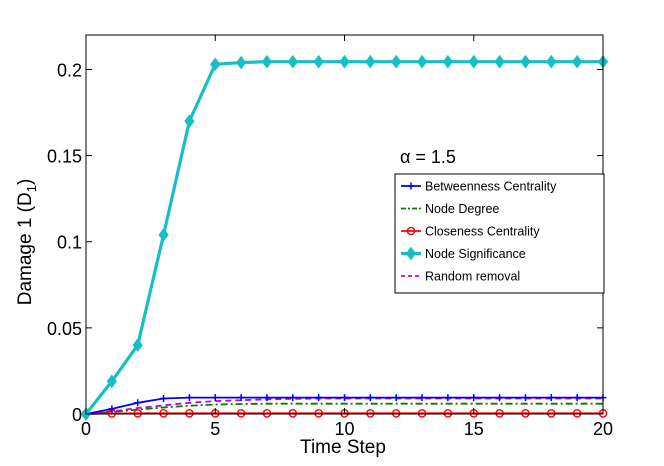 The width and height of the screenshot is (664, 466). Describe the element at coordinates (343, 447) in the screenshot. I see `x-axis-title: Time Step` at that location.